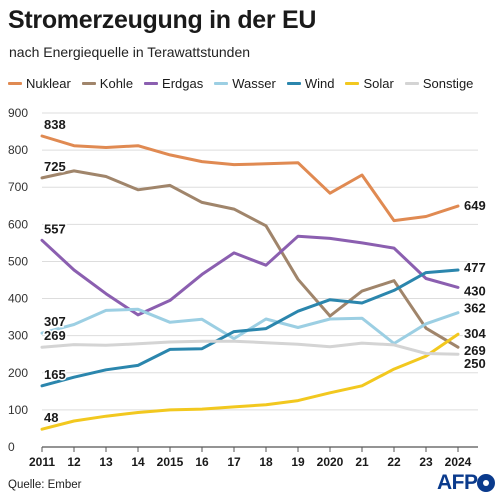  Describe the element at coordinates (162, 20) in the screenshot. I see `chart-title: Stromerzeugung in der EU` at that location.